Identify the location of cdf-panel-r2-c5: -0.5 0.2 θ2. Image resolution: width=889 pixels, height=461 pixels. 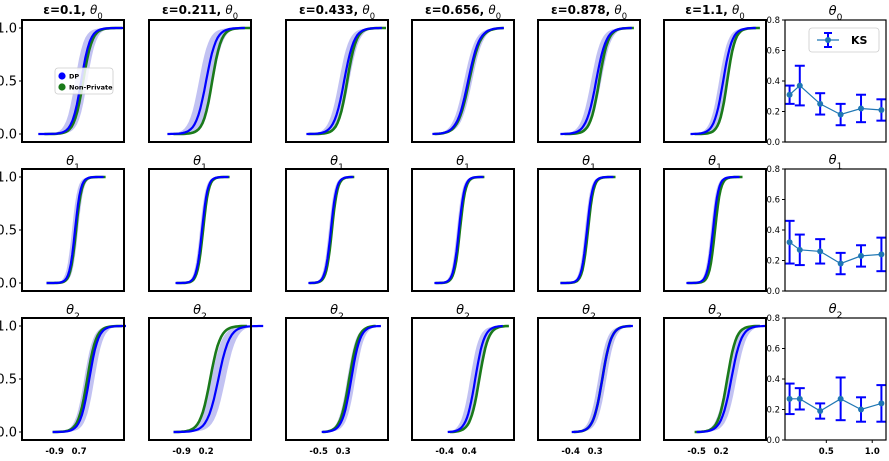
(715, 380).